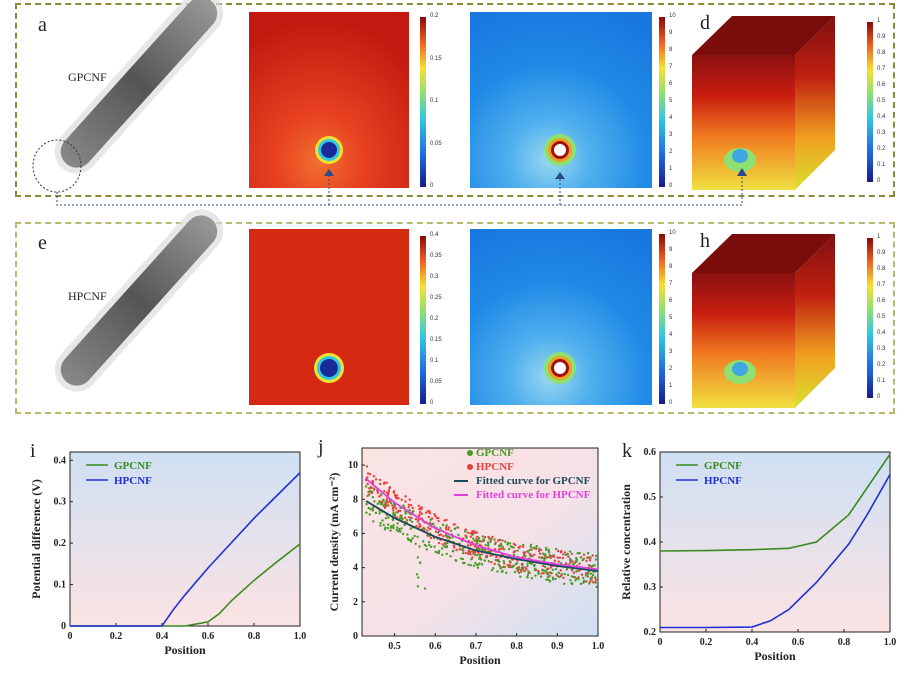 This screenshot has width=907, height=688. I want to click on colorbar-d-tick: 0.5, so click(881, 101).